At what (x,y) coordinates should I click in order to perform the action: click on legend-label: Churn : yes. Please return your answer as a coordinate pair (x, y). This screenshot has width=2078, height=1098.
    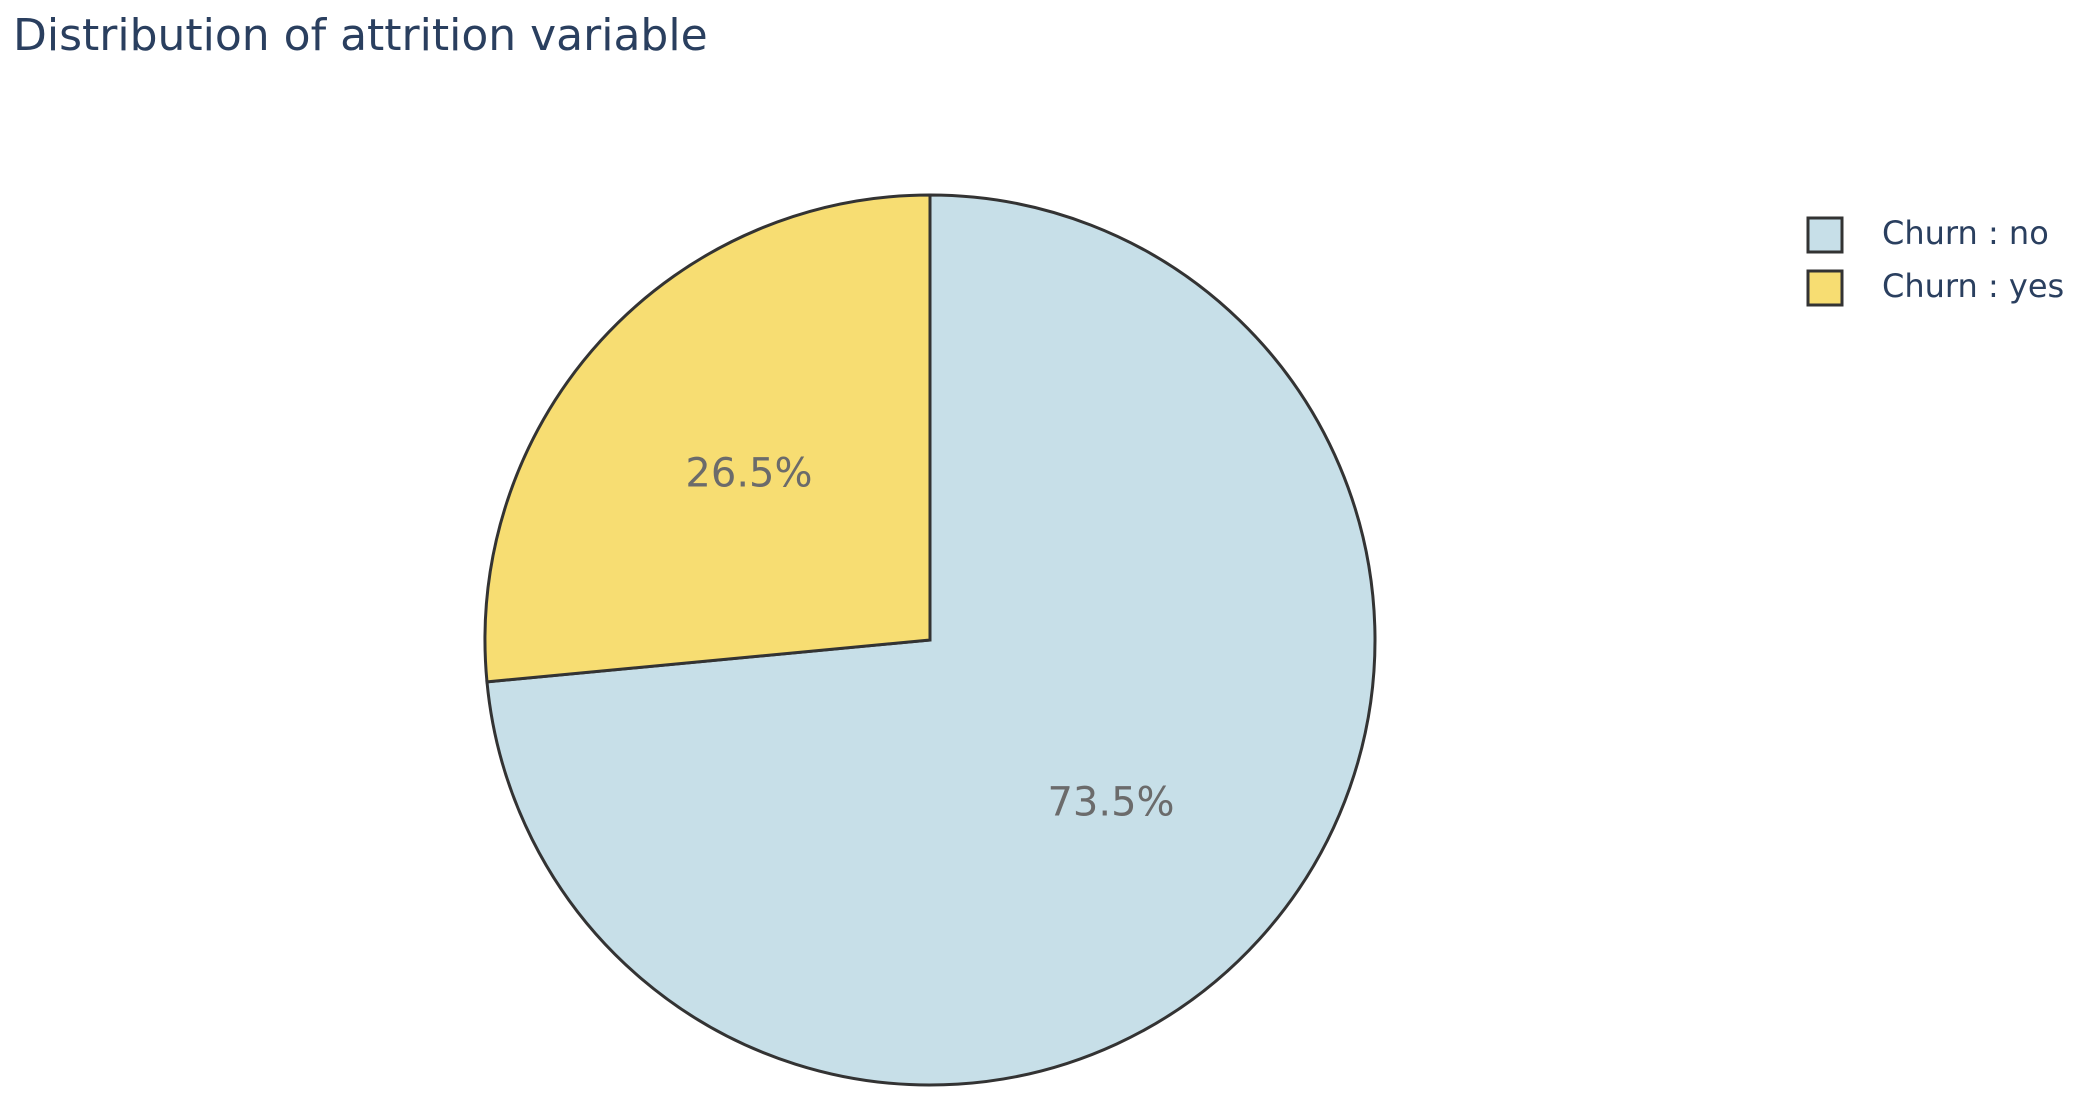
    Looking at the image, I should click on (1973, 286).